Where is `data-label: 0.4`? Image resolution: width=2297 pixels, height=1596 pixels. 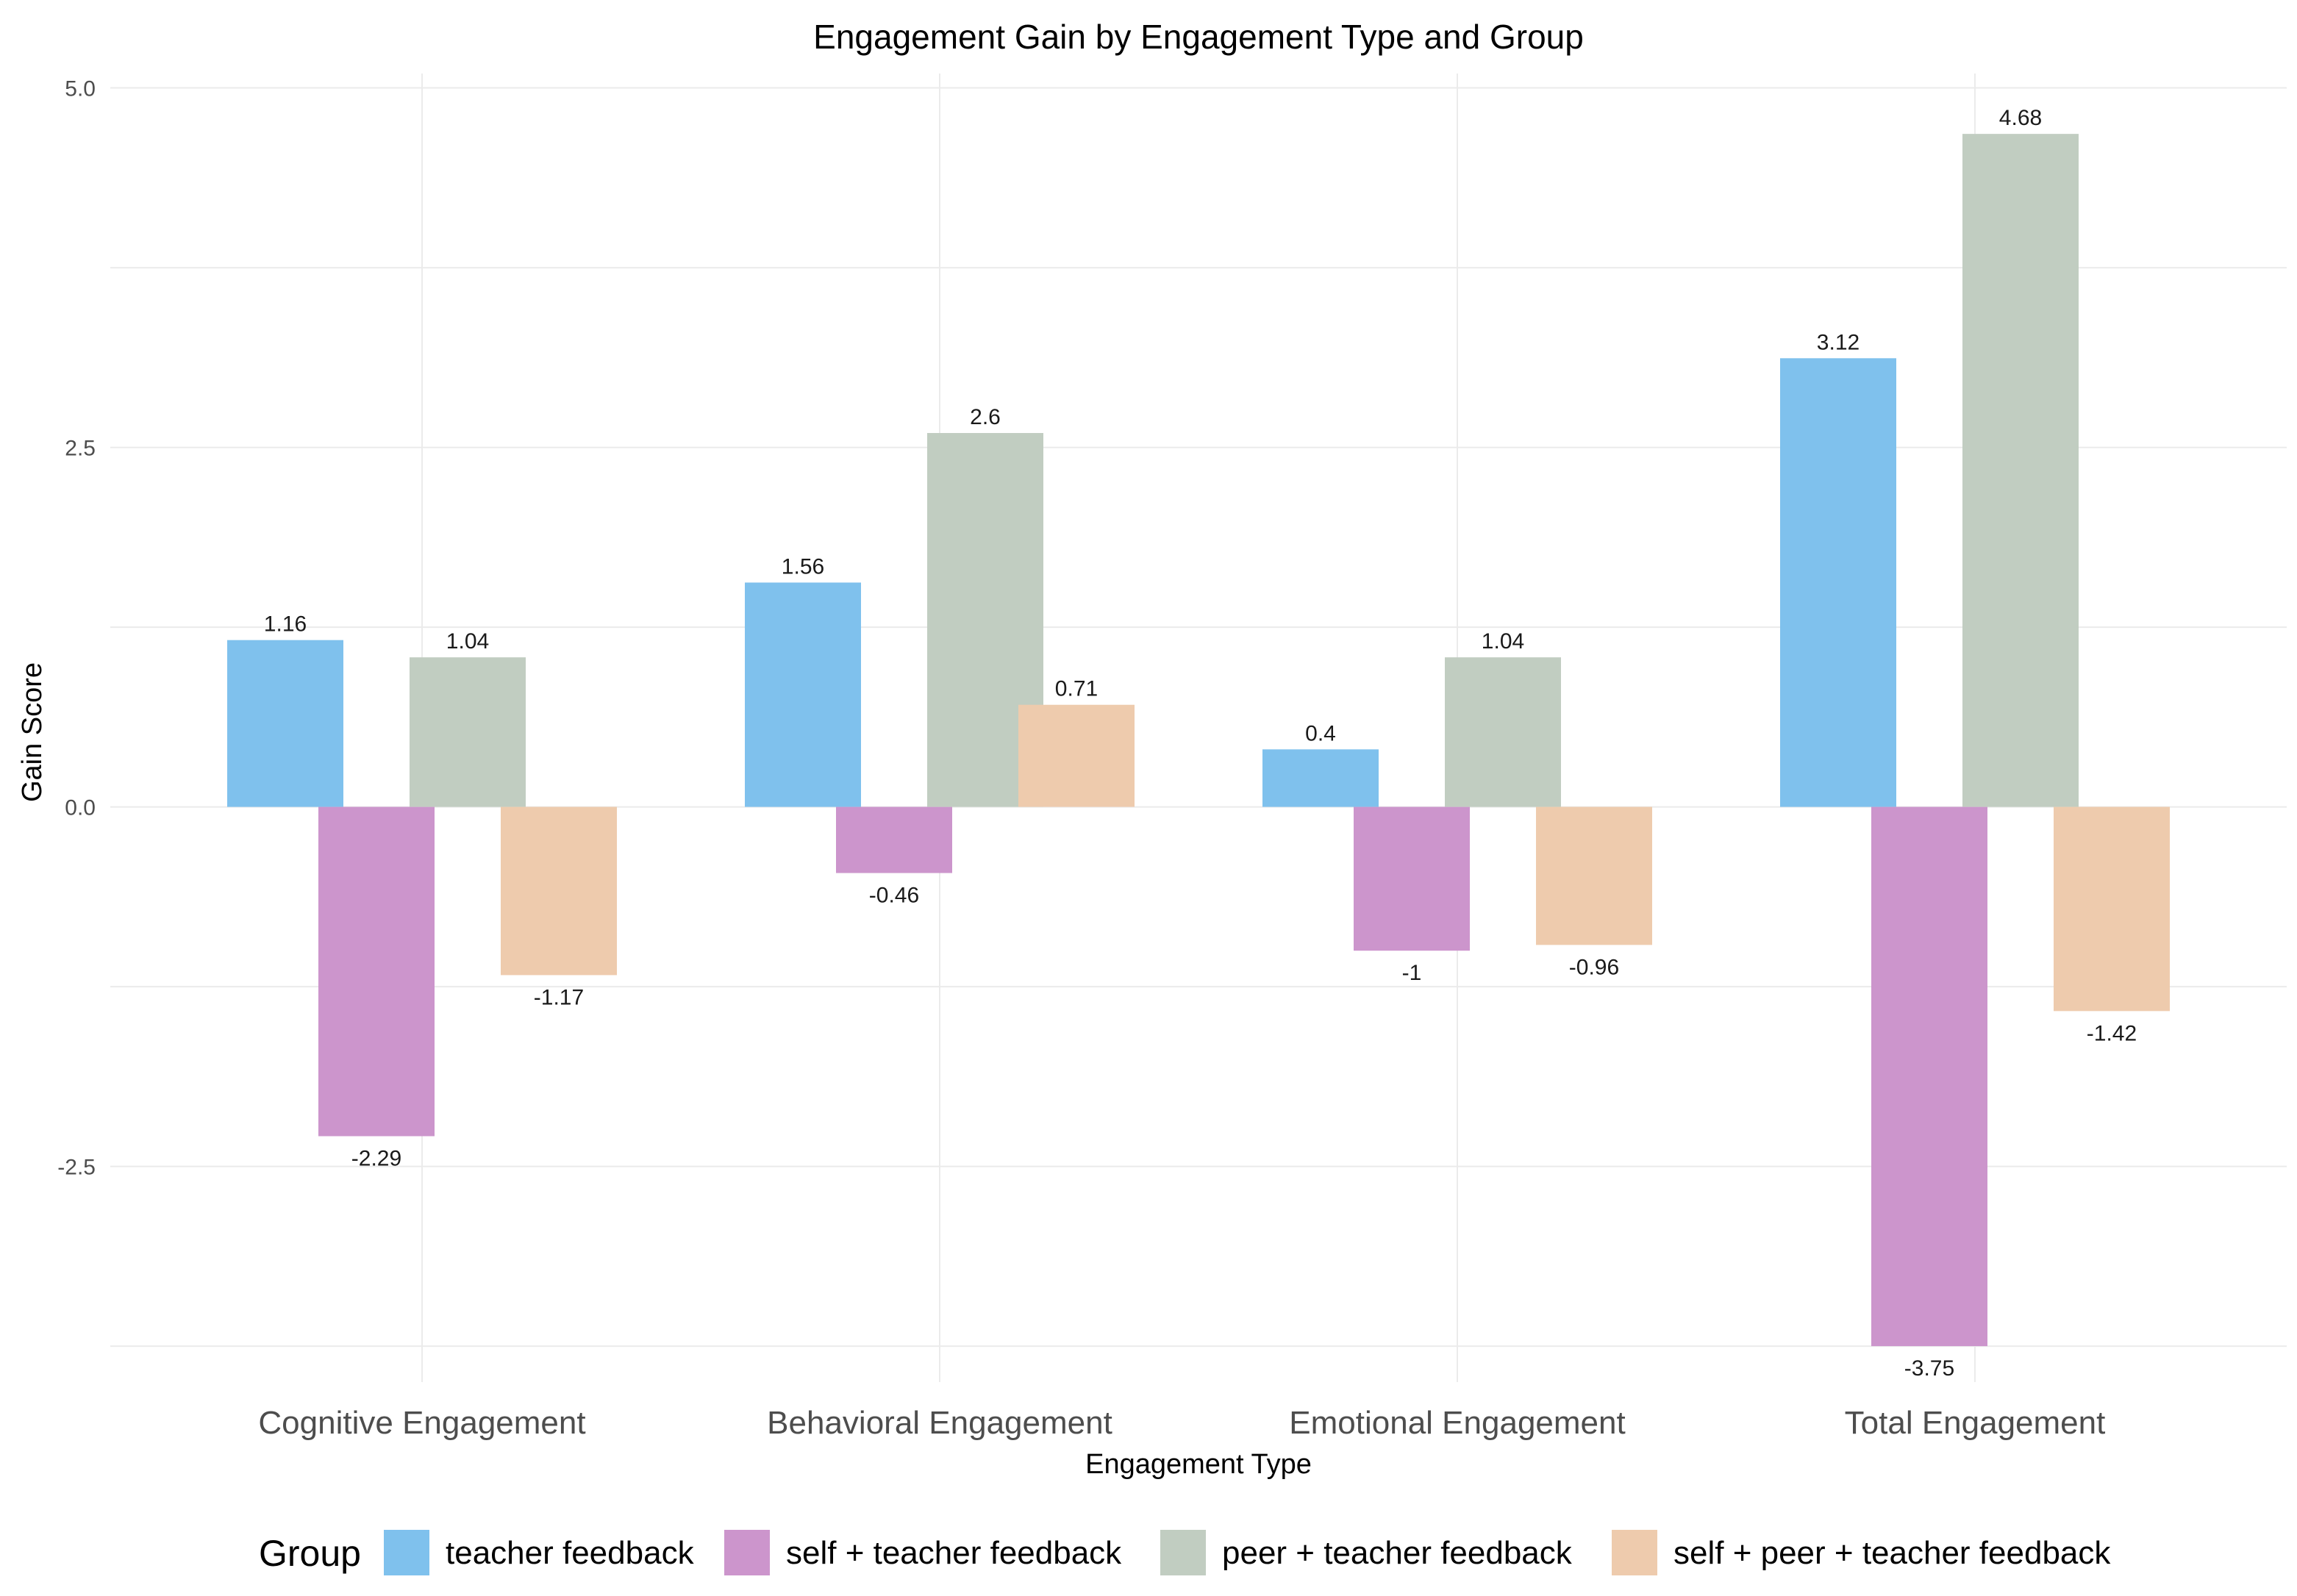 data-label: 0.4 is located at coordinates (1320, 733).